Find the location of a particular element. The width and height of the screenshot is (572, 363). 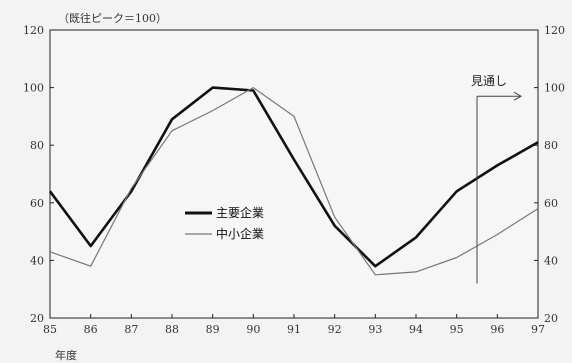

y-tick-label-left: 80 is located at coordinates (37, 145).